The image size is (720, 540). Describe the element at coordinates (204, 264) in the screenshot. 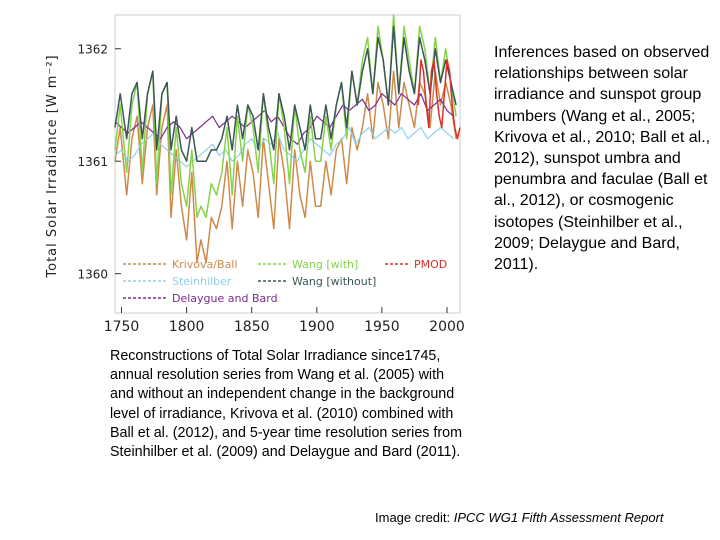

I see `legend-label-0: Krivova/Ball` at that location.